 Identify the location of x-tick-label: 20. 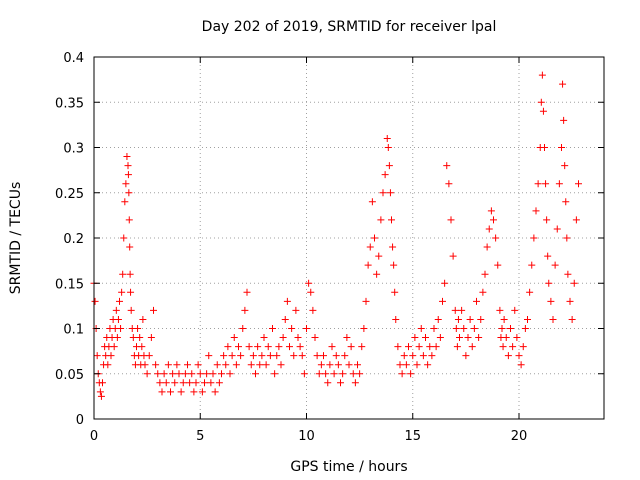
(519, 436).